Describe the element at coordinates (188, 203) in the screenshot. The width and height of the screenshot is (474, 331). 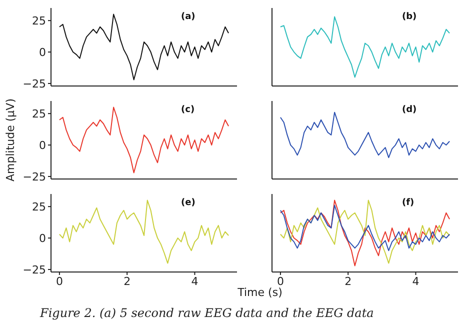
I see `annotation: (e)` at that location.